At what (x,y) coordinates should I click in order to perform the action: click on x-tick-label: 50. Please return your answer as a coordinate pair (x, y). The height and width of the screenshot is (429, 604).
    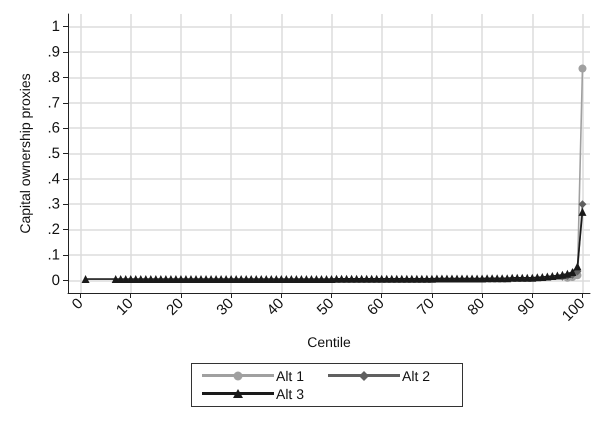
    Looking at the image, I should click on (326, 306).